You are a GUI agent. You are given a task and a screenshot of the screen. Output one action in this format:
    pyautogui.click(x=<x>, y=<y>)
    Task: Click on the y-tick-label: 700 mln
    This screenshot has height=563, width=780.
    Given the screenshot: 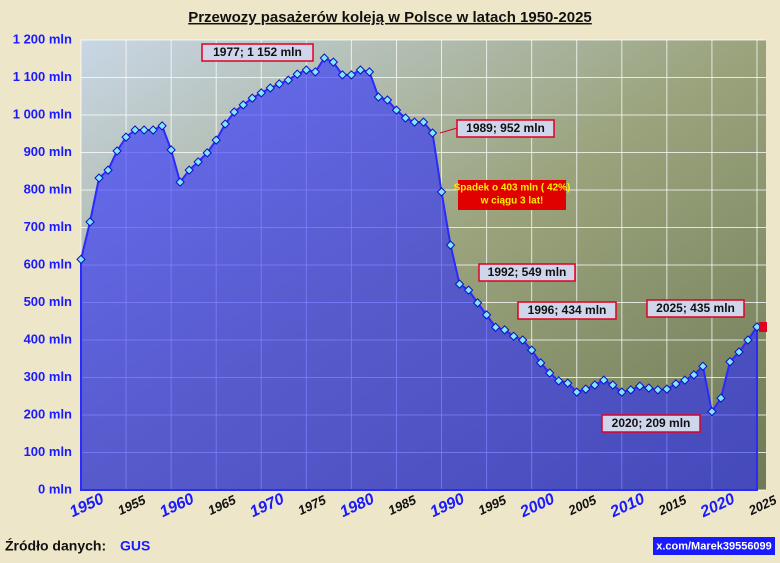 What is the action you would take?
    pyautogui.click(x=48, y=226)
    